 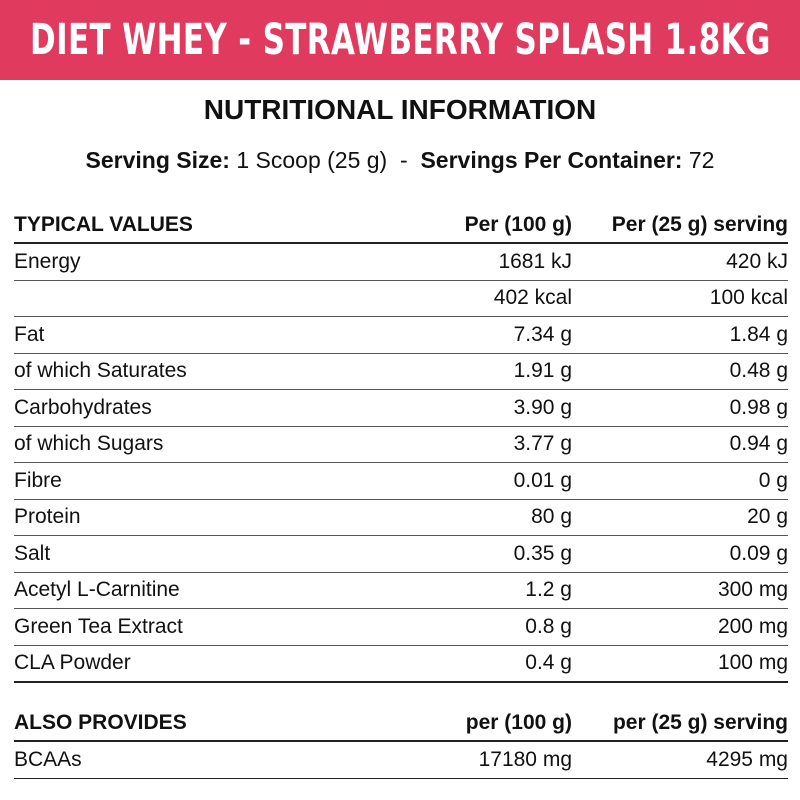 What do you see at coordinates (401, 299) in the screenshot?
I see `table-row: 402 kcal 100 kcal` at bounding box center [401, 299].